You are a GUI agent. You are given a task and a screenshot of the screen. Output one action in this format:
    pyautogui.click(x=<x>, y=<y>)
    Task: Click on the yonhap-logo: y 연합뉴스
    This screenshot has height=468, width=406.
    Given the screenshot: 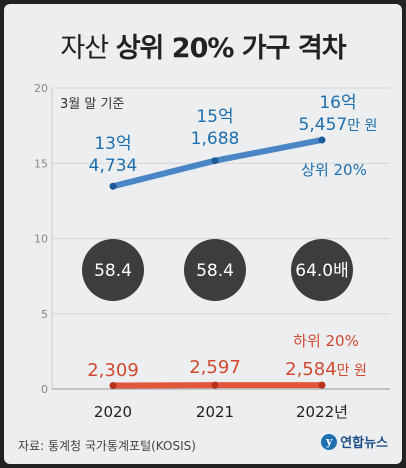 What is the action you would take?
    pyautogui.click(x=354, y=441)
    